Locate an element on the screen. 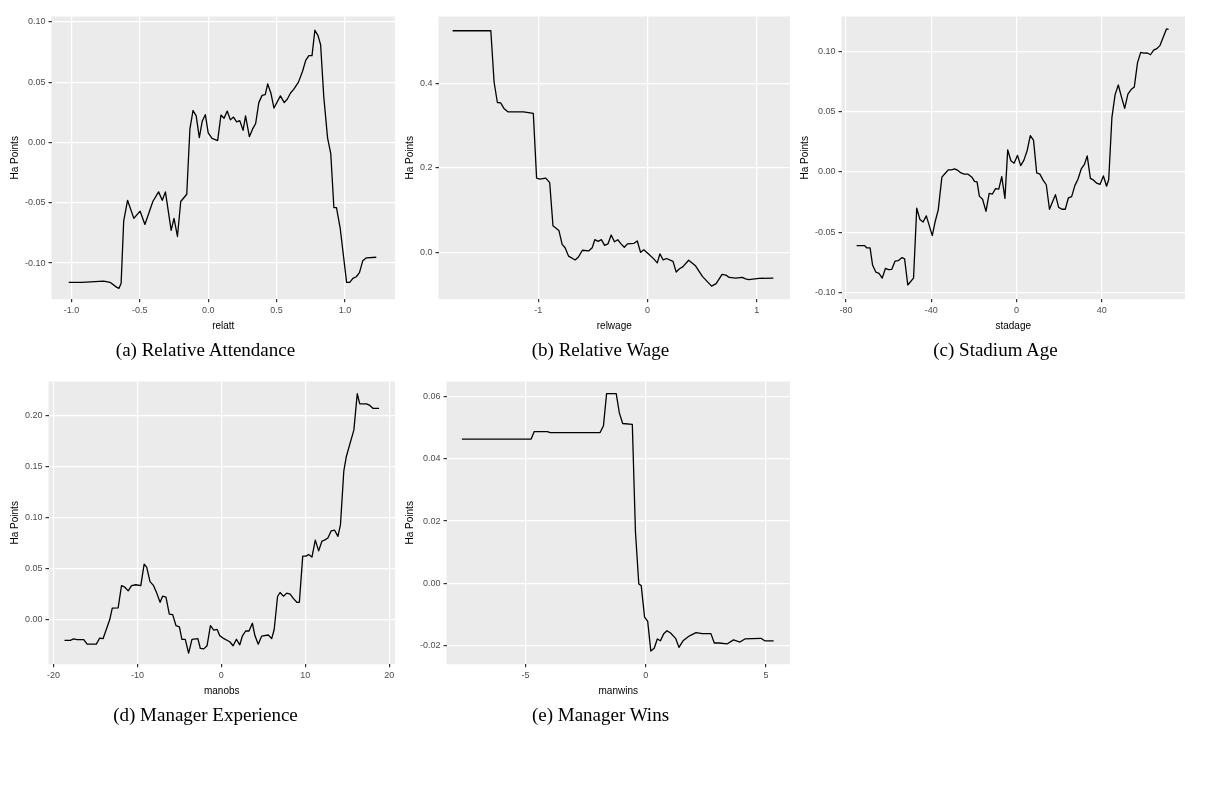  y-tick-label: 0.4 is located at coordinates (426, 83).